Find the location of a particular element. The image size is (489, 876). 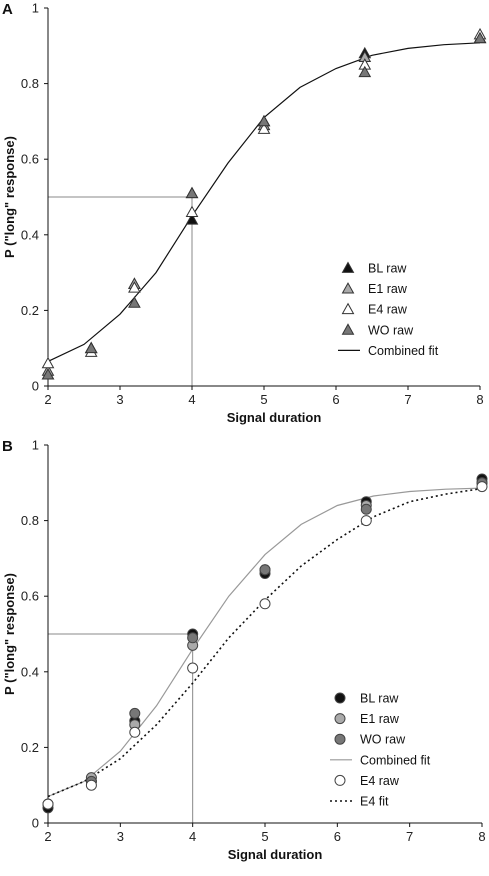

panel-b-y-tick-label: 1 is located at coordinates (35, 445).